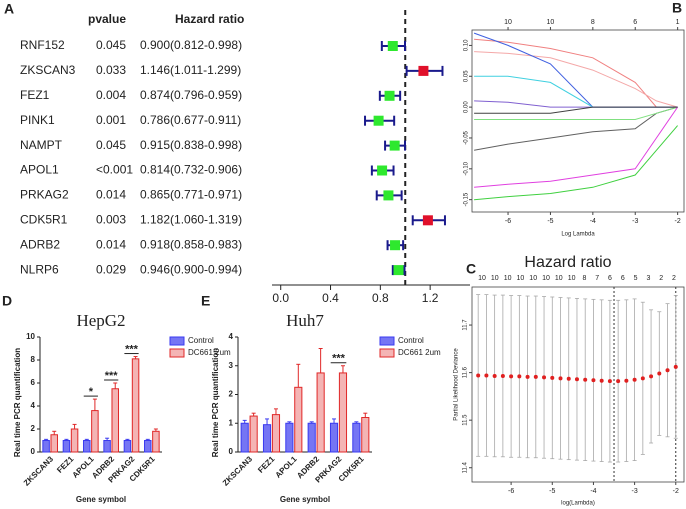 The image size is (686, 509). I want to click on column-header: Hazard ratio, so click(209, 19).